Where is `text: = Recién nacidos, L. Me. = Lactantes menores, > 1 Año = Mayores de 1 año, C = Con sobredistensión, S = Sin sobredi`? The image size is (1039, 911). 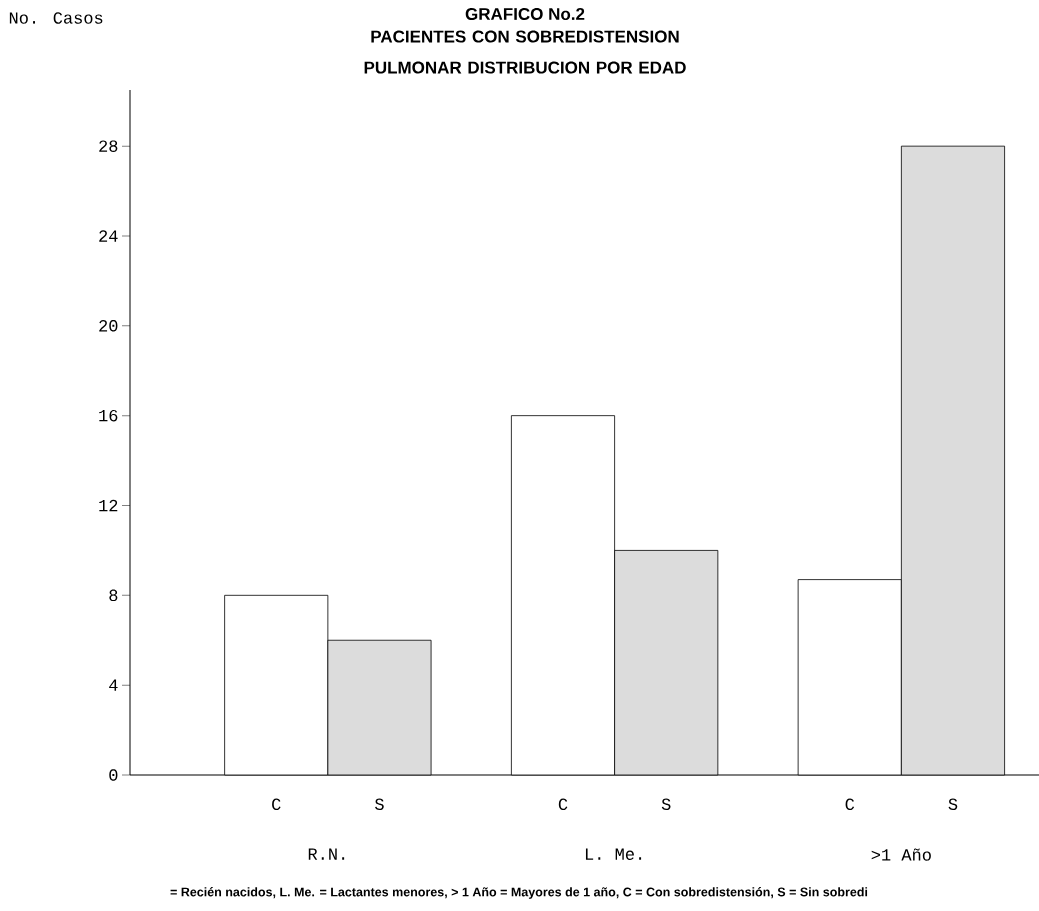
text: = Recién nacidos, L. Me. = Lactantes menores, > 1 Año = Mayores de 1 año, C = Con sobredistensión, S = Sin sobredi is located at coordinates (519, 893).